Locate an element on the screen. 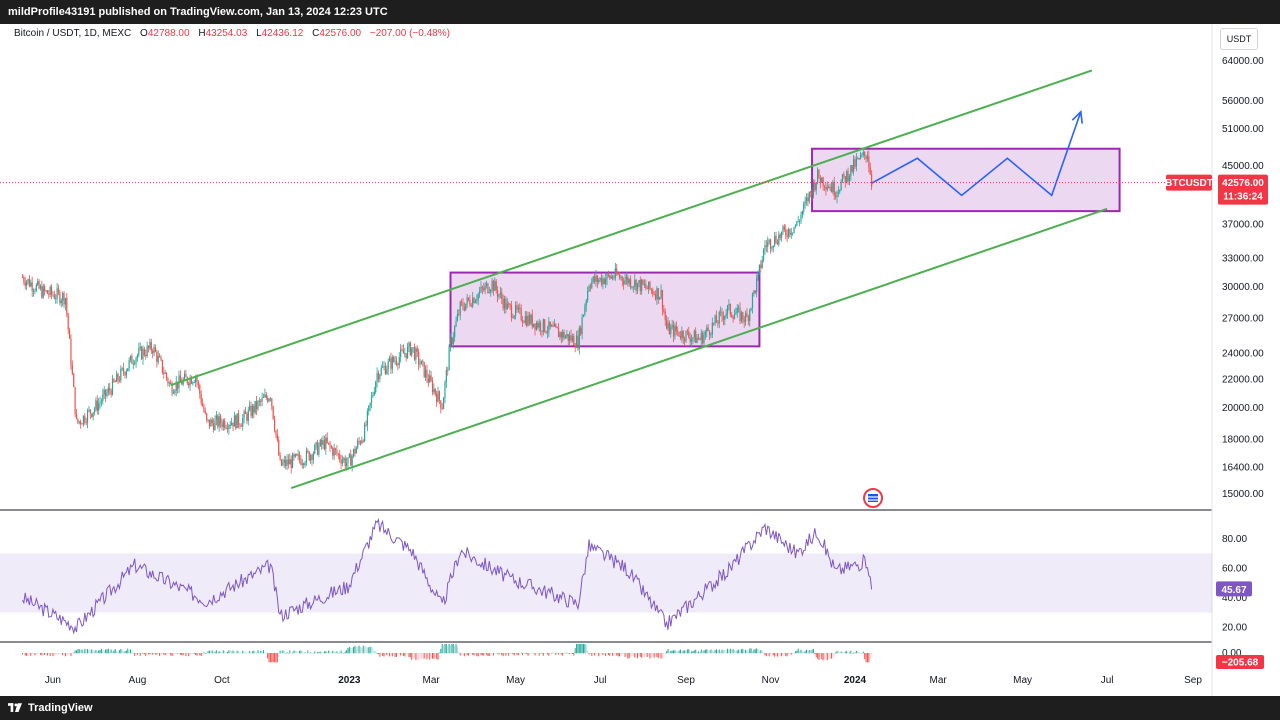 The height and width of the screenshot is (720, 1280). currency-unit-button: USDT is located at coordinates (1239, 39).